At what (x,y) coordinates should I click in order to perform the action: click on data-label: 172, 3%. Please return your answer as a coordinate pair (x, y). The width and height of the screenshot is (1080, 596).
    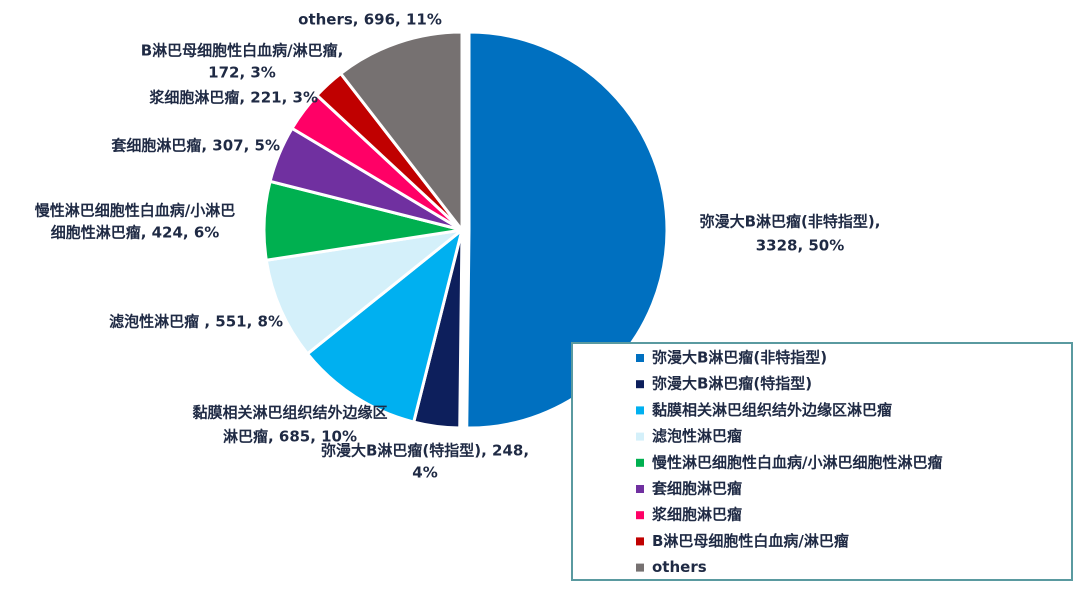
    Looking at the image, I should click on (242, 73).